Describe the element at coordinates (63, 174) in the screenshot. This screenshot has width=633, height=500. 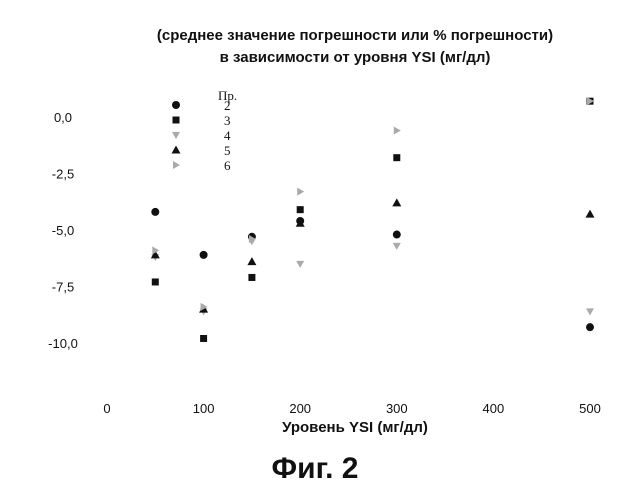
I see `y-tick-label: -2,5` at that location.